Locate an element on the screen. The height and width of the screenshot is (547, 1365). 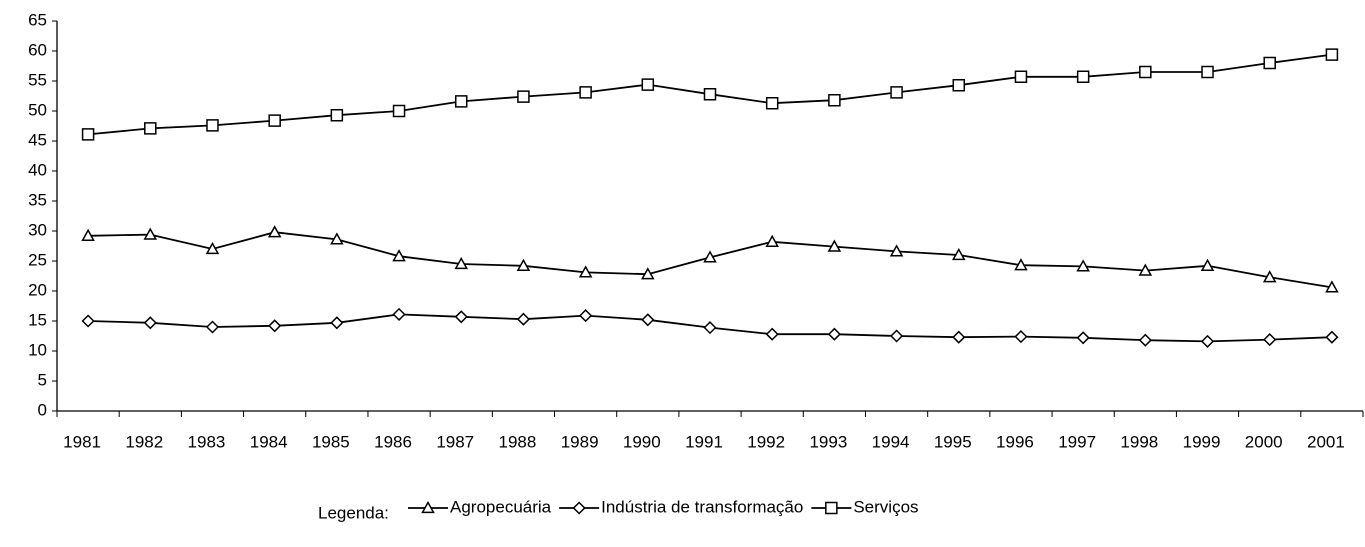
y-tick-label: 15 is located at coordinates (37, 319).